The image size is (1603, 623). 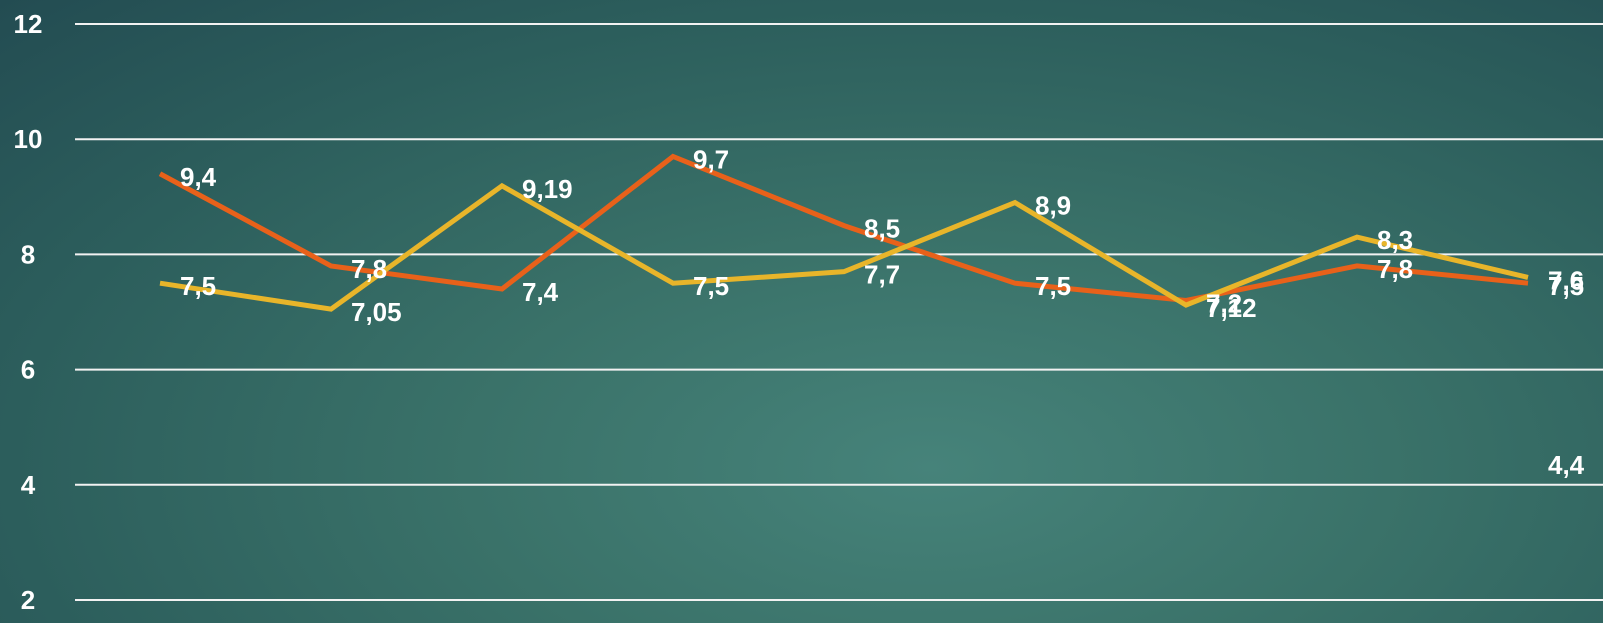 I want to click on data-label: 4,4, so click(x=1566, y=465).